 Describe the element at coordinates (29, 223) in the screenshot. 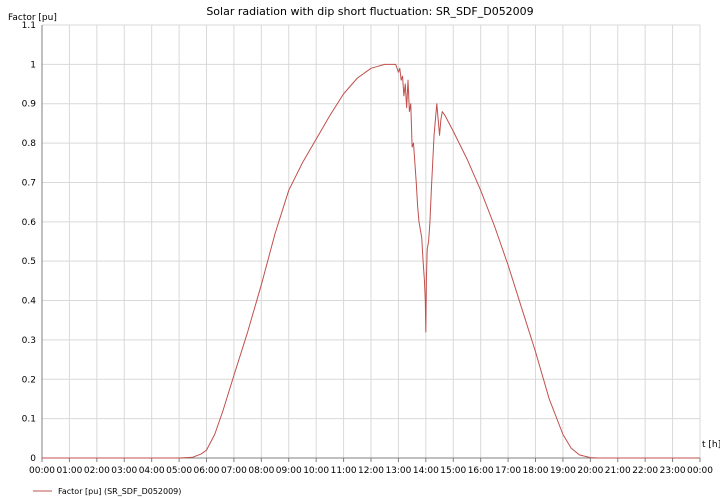

I see `y-tick-label: 0.6` at that location.